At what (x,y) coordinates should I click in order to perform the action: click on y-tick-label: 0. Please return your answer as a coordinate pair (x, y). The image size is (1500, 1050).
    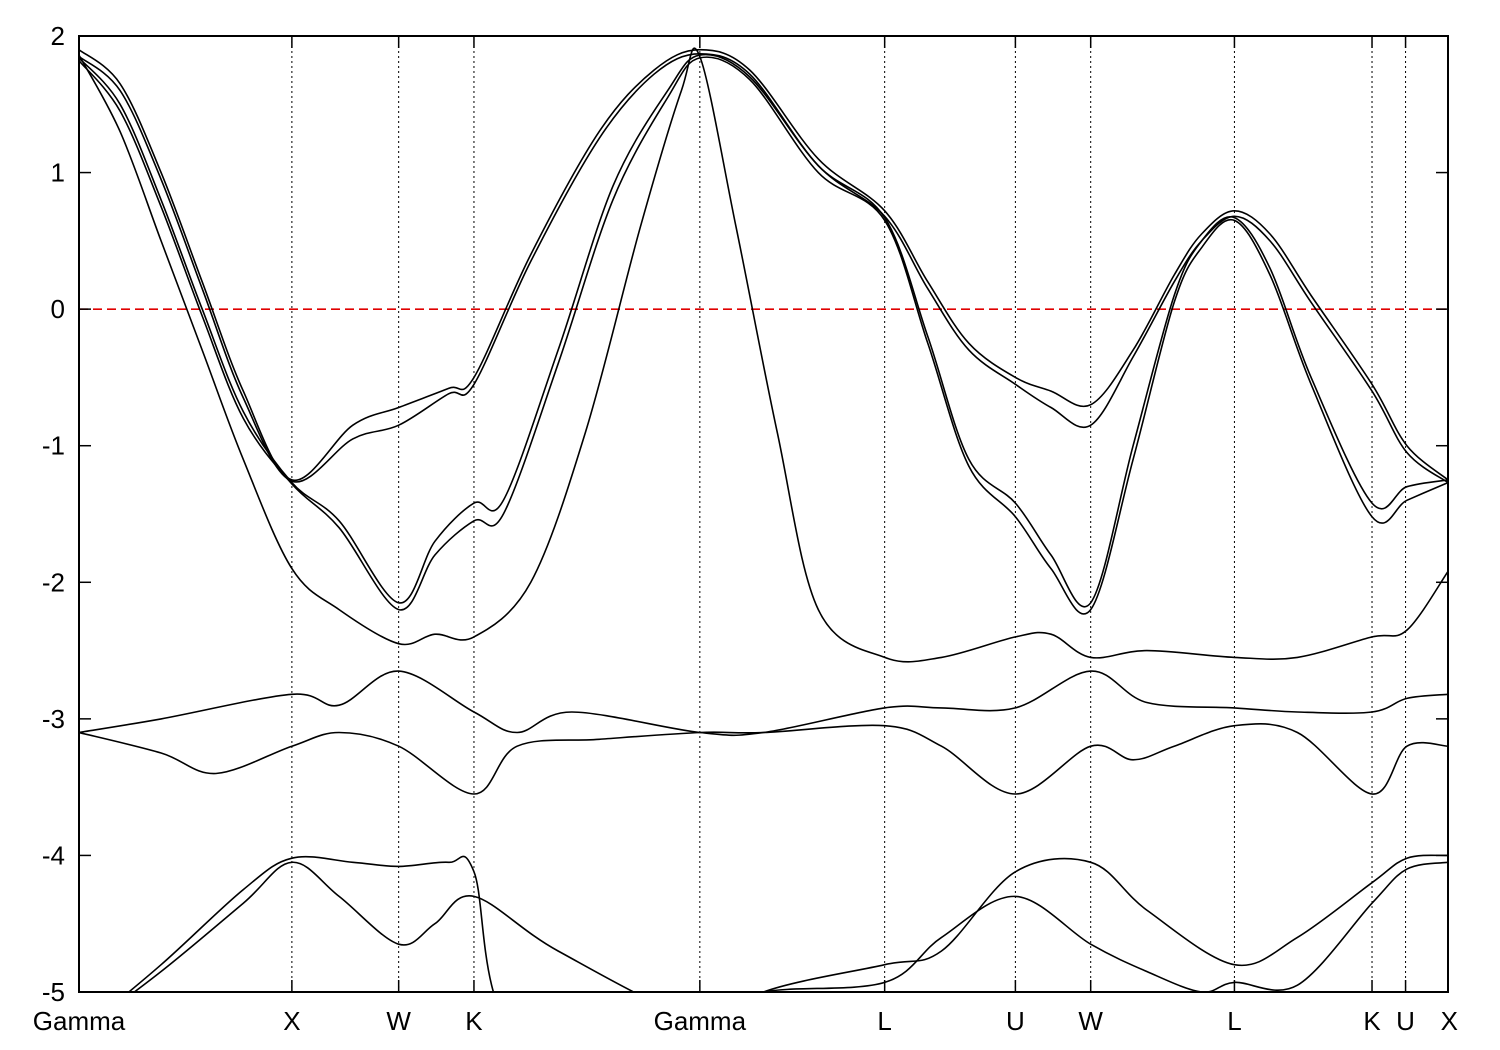
    Looking at the image, I should click on (58, 309).